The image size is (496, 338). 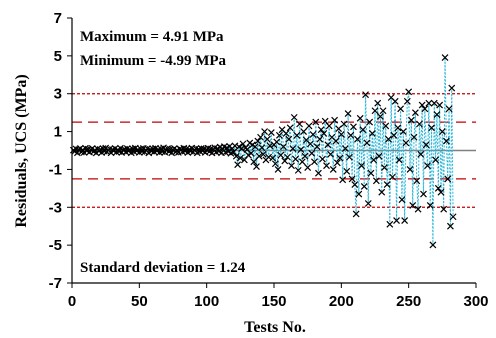 I want to click on minimum-annotation: Minimum = -4.99 MPa, so click(x=153, y=61).